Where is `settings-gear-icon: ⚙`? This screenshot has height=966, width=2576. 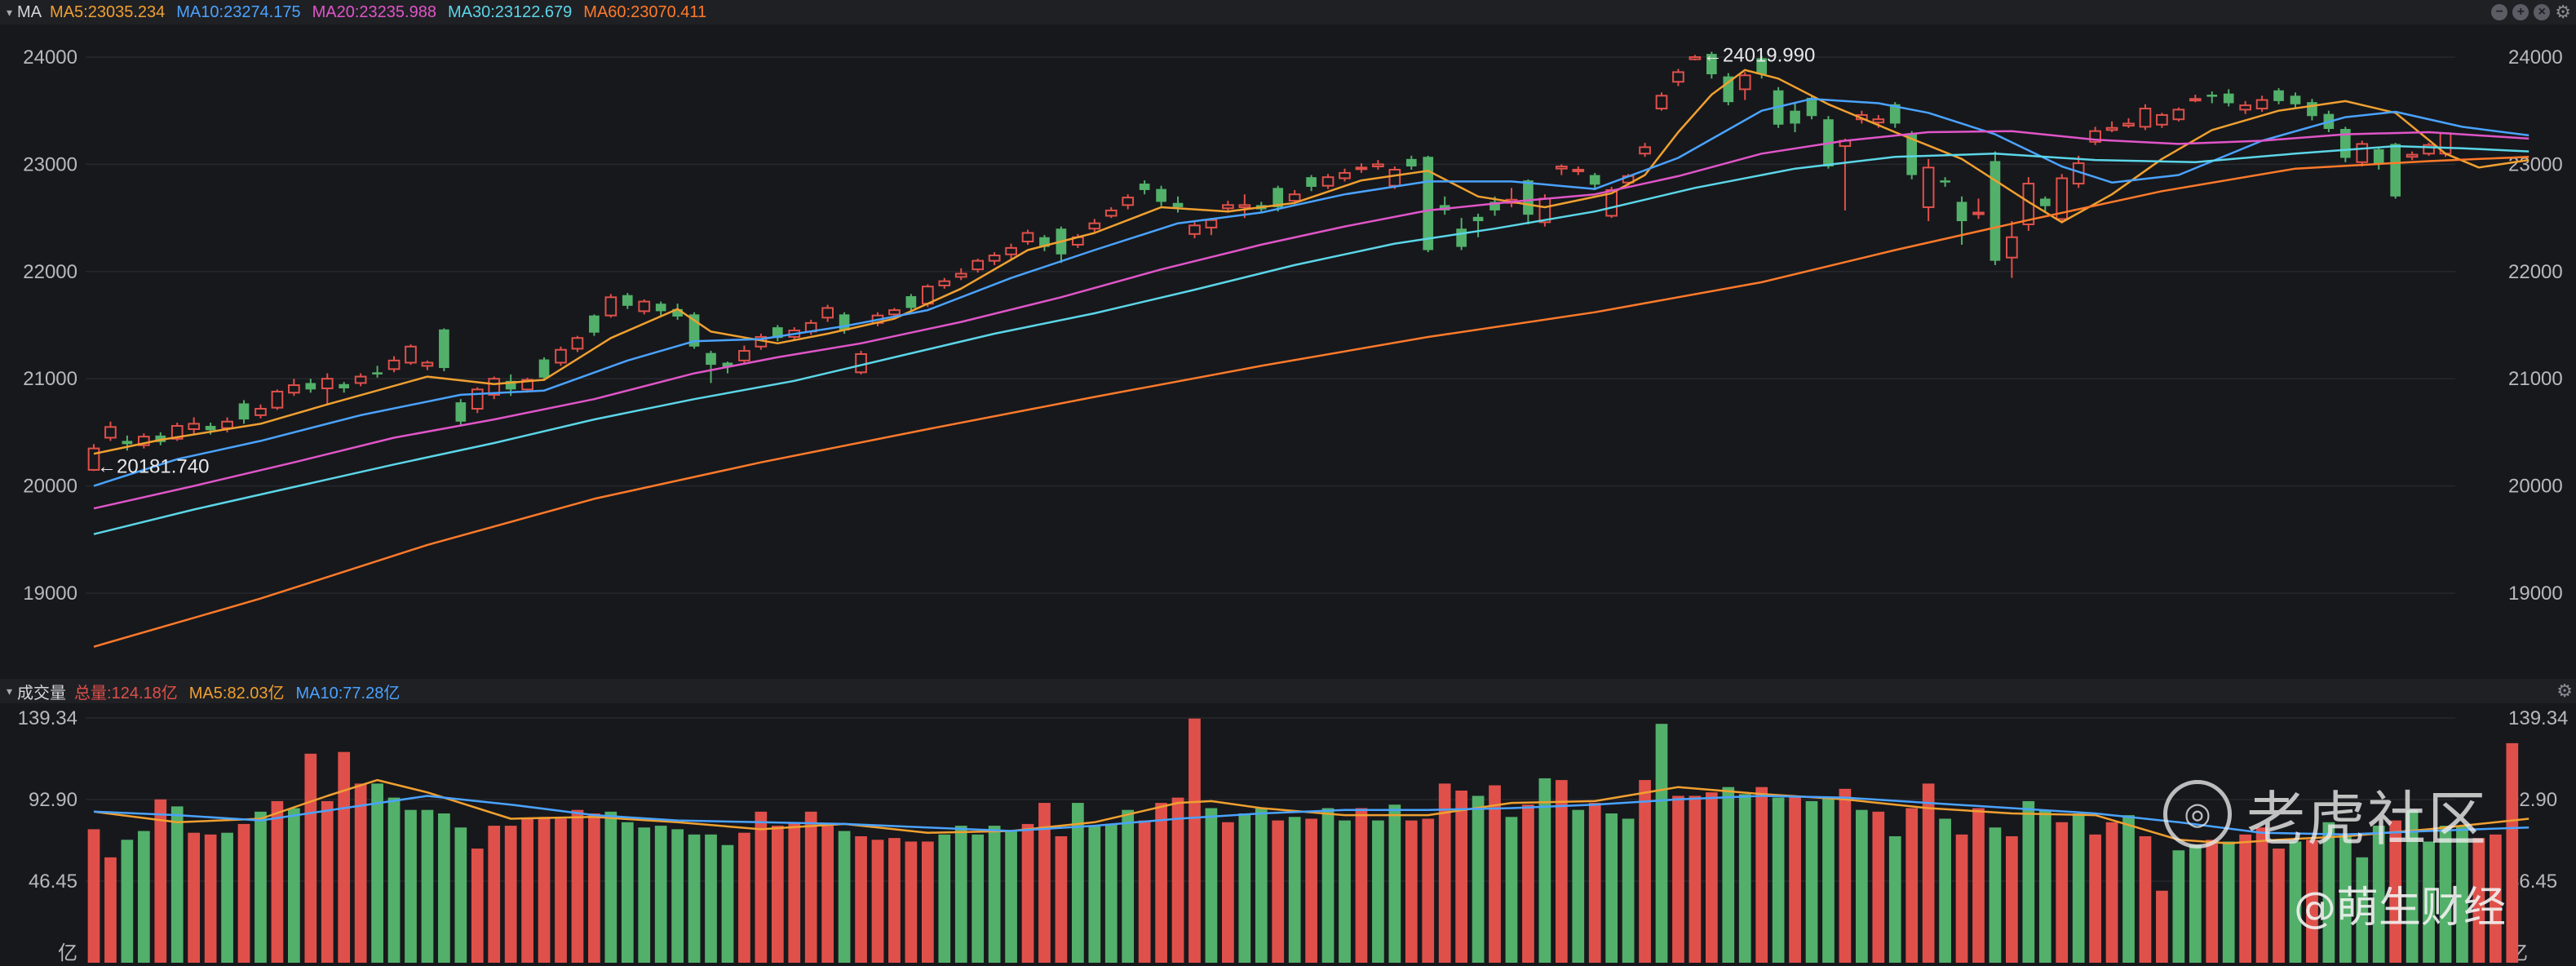 settings-gear-icon: ⚙ is located at coordinates (2563, 12).